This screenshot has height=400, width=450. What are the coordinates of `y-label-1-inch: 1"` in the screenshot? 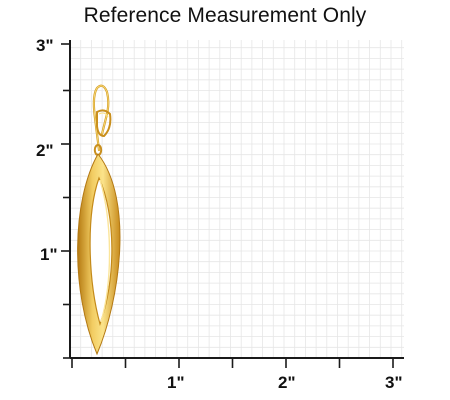 It's located at (49, 254).